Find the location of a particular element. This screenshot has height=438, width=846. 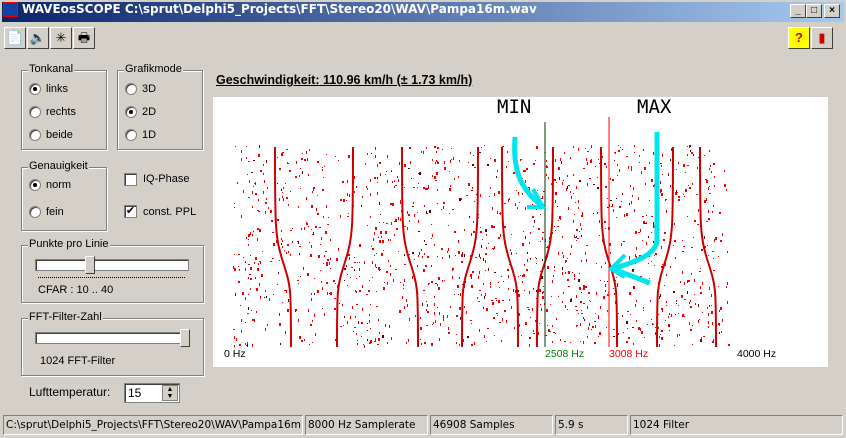

open-file-icon: 📄 is located at coordinates (15, 38).